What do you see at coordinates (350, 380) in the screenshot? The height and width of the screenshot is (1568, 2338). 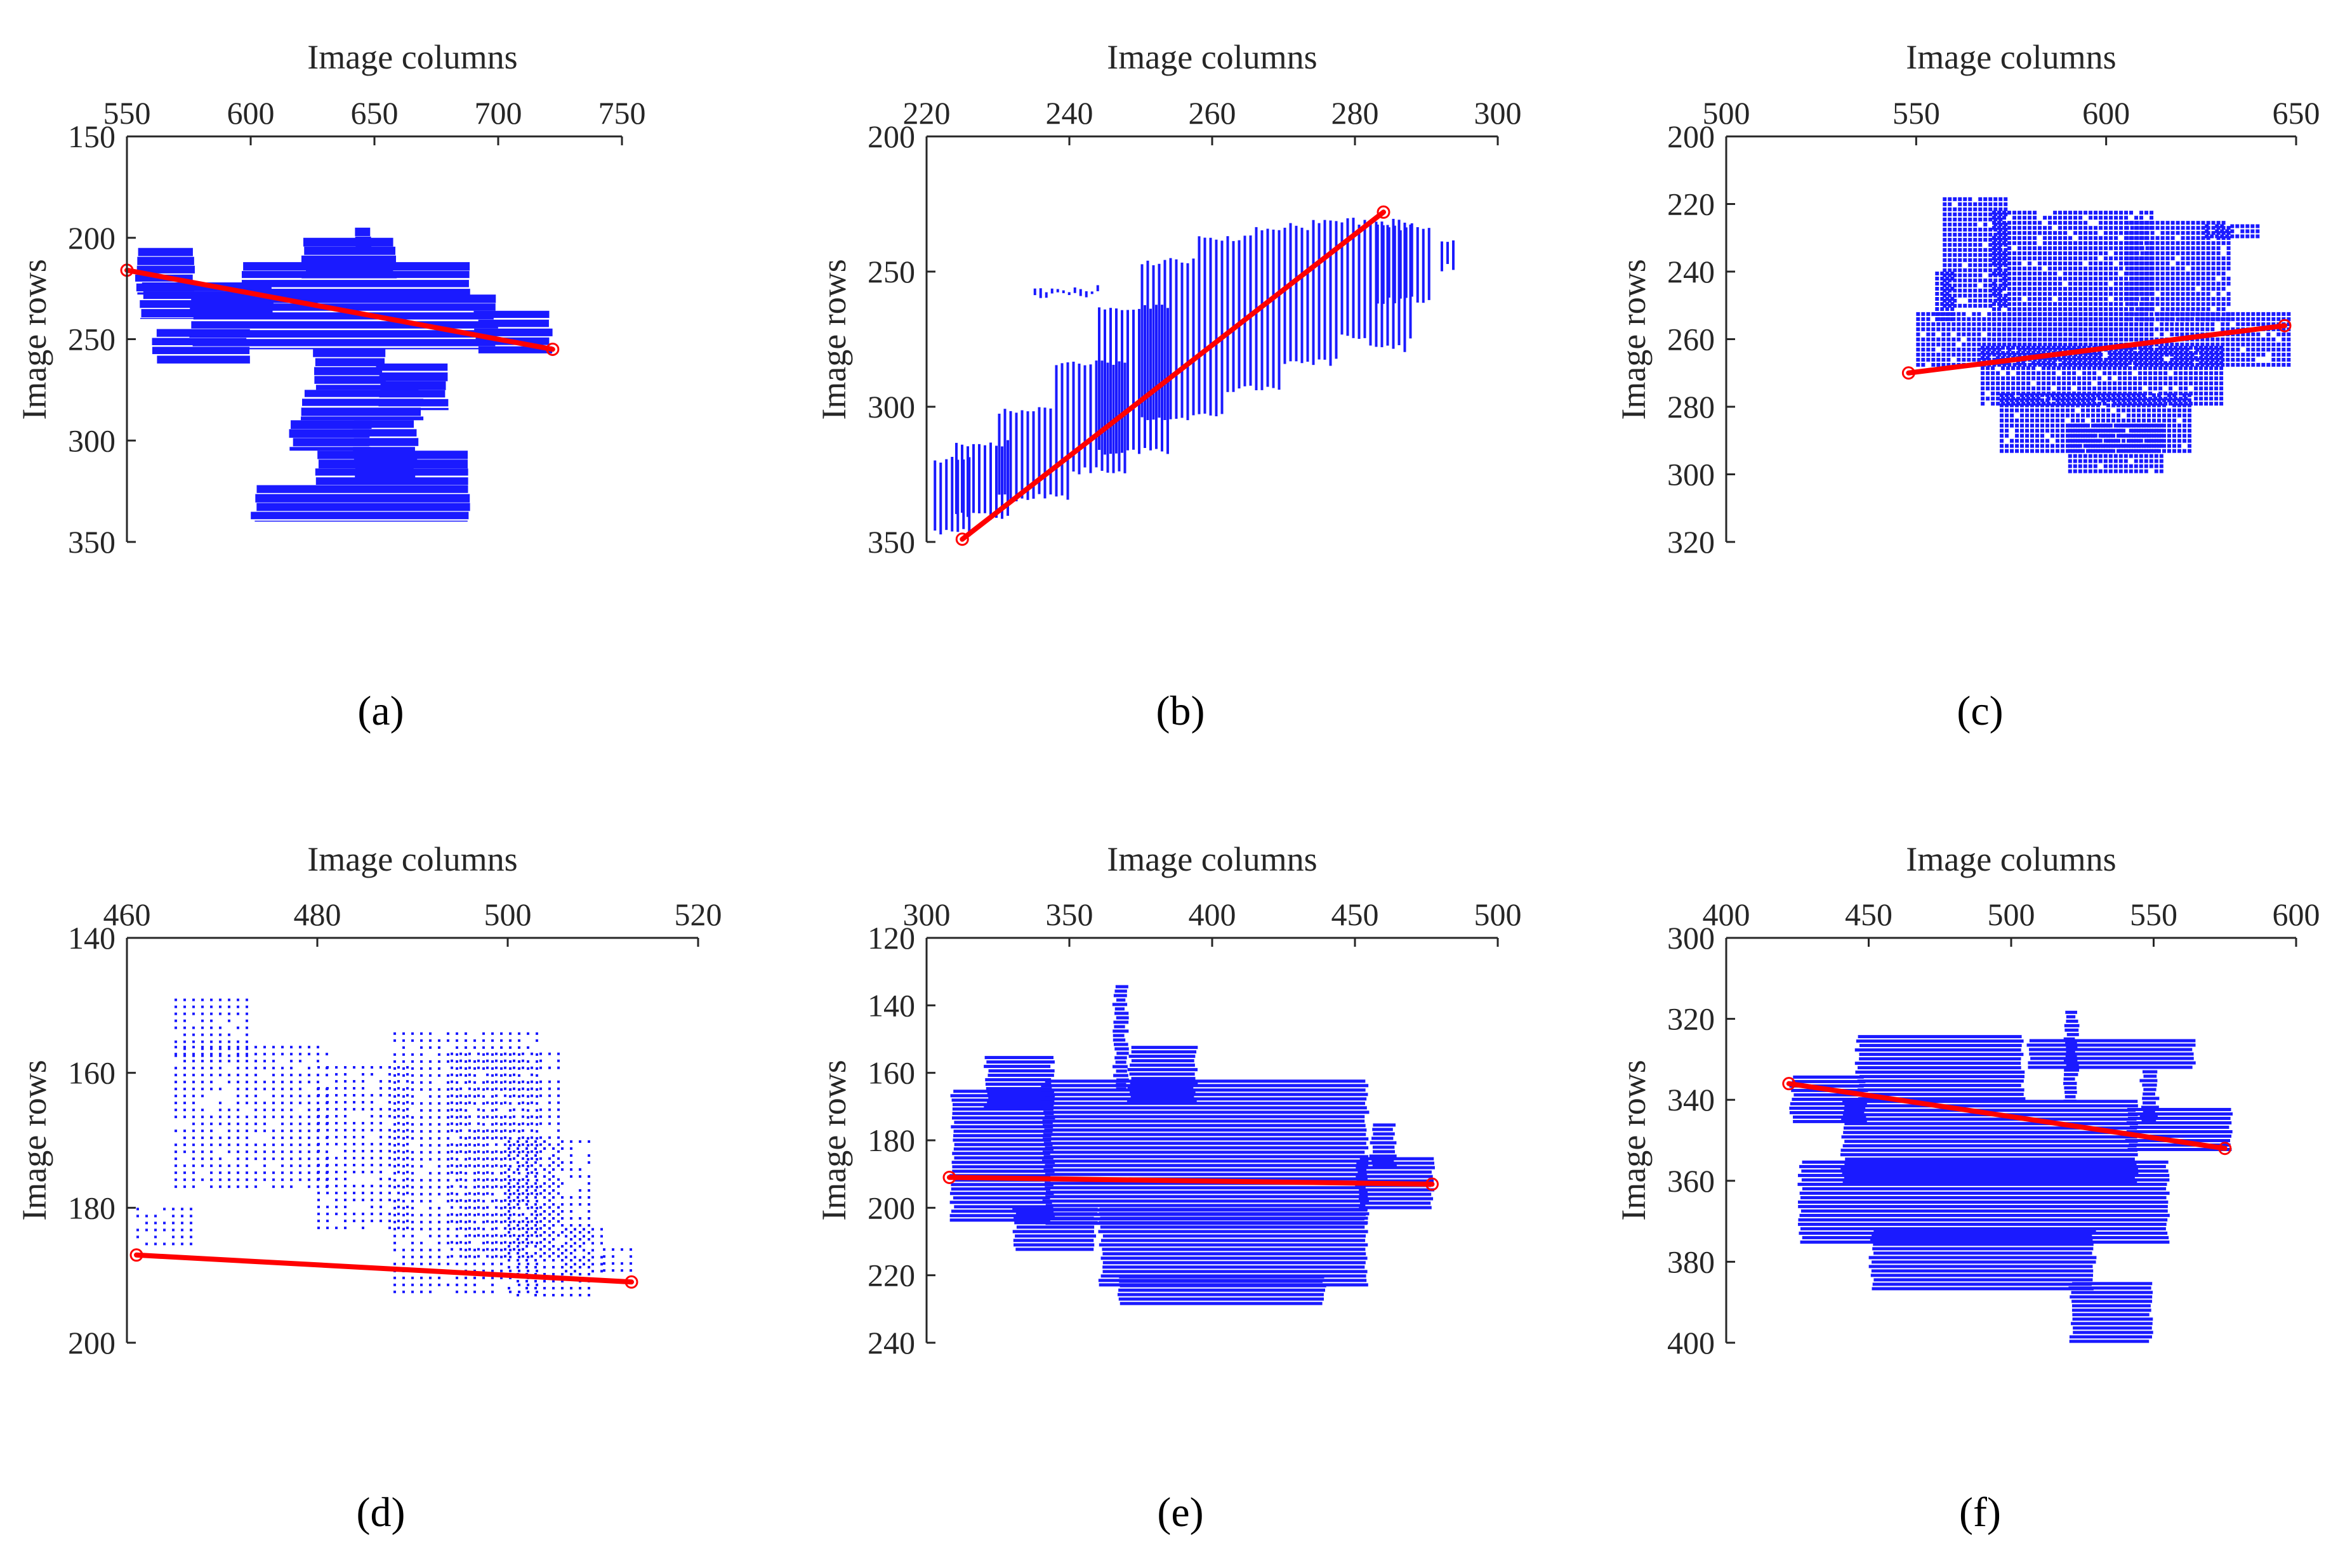 I see `pixel-block` at bounding box center [350, 380].